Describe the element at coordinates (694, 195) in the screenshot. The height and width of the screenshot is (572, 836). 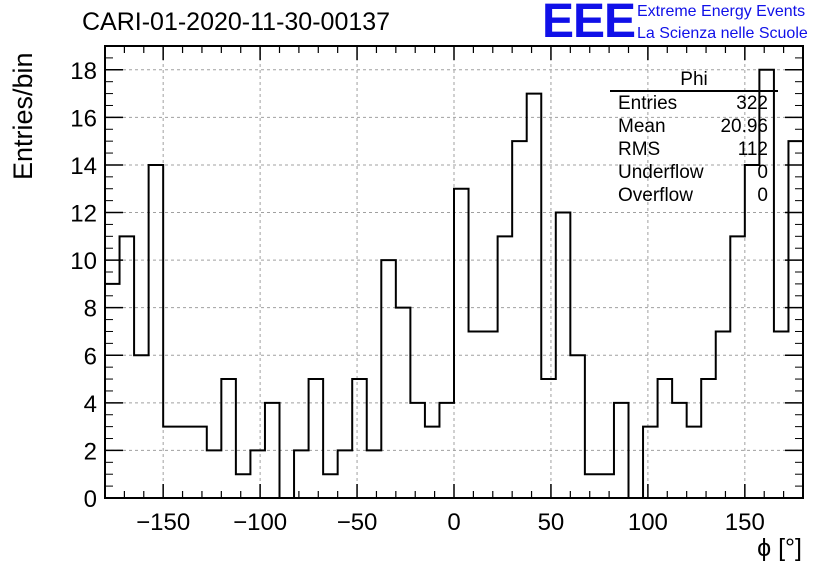
I see `stats-row: Overflow 0` at that location.